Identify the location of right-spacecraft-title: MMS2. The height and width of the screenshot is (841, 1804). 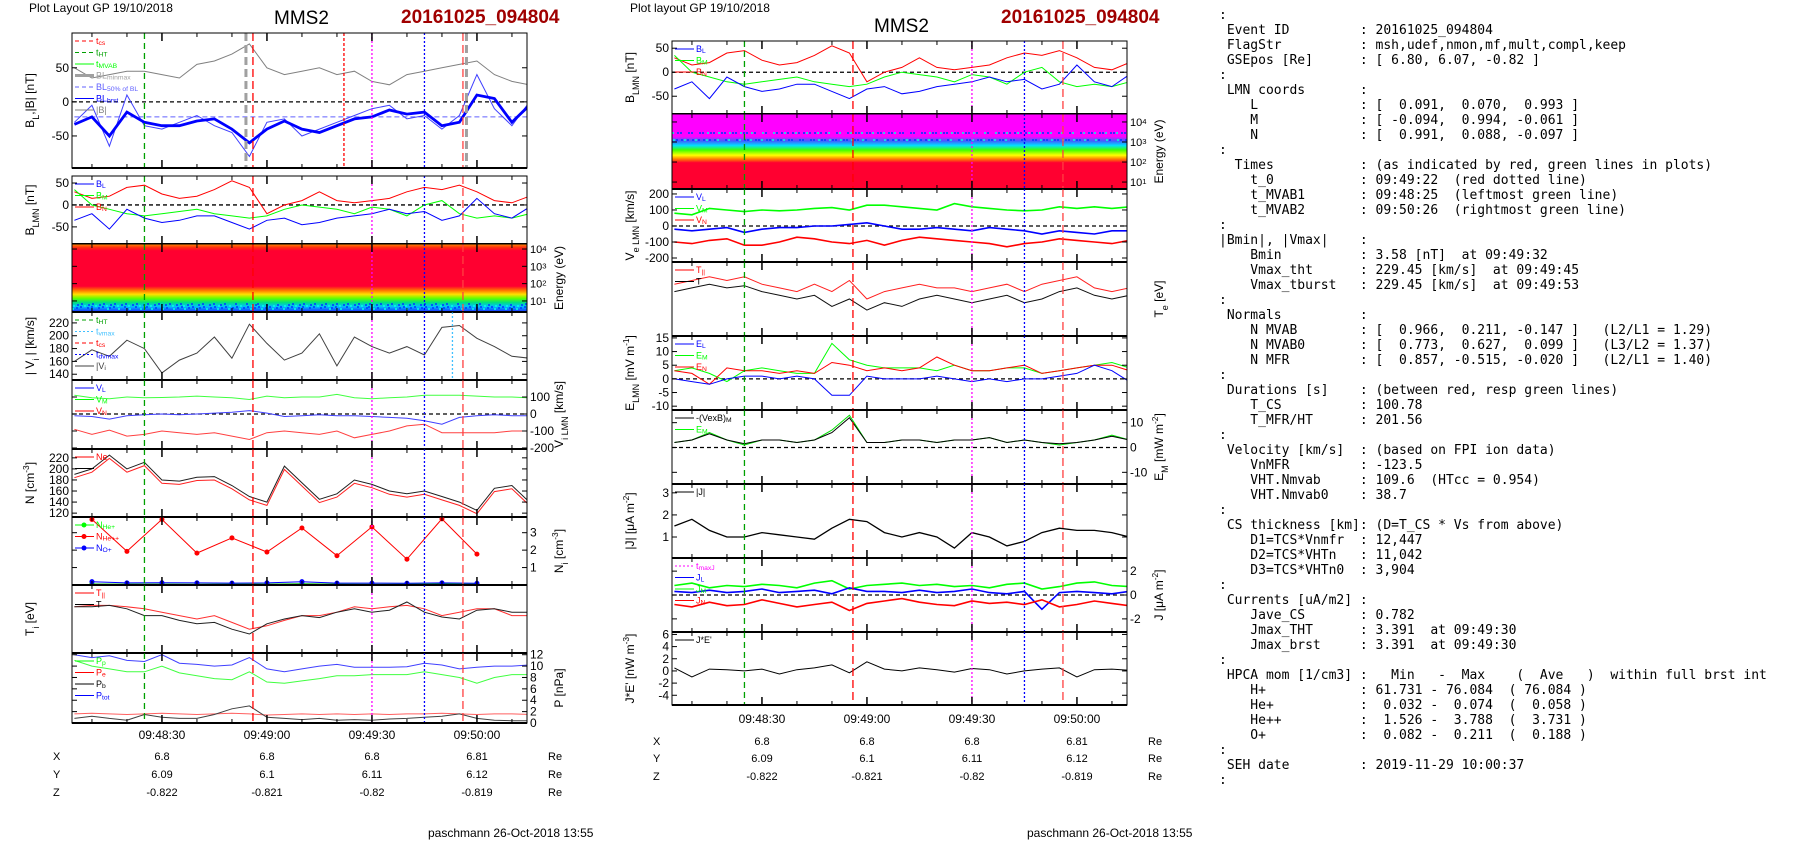
(901, 26).